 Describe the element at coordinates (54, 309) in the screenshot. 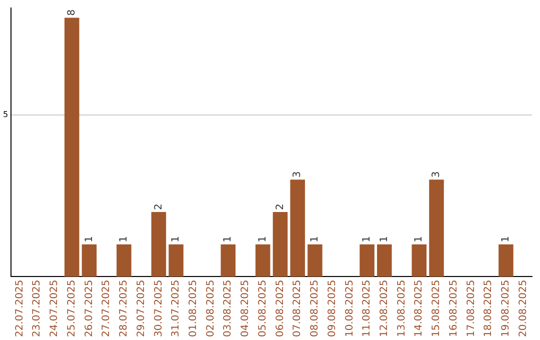

I see `x-tick-label: 24.07.2025` at that location.